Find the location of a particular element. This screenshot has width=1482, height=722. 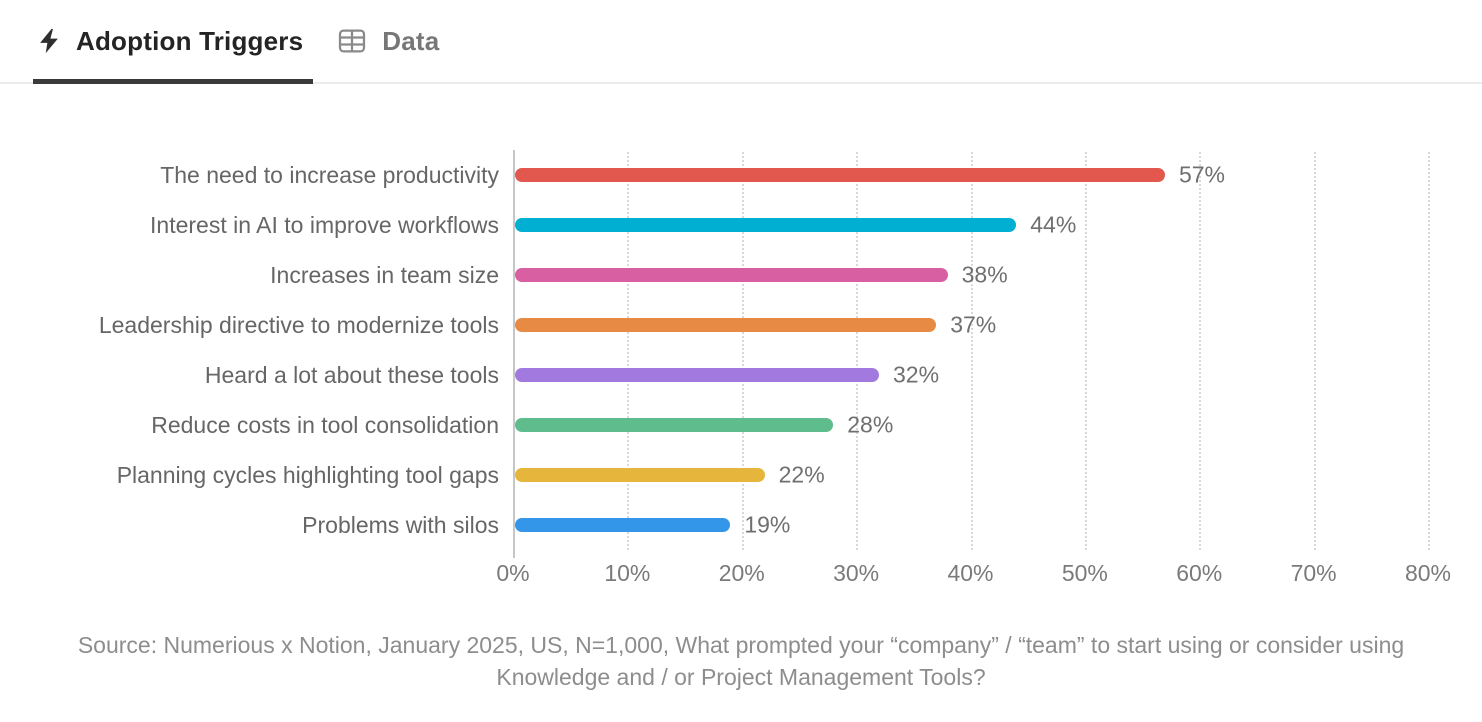

bar-value-label: 19% is located at coordinates (767, 524).